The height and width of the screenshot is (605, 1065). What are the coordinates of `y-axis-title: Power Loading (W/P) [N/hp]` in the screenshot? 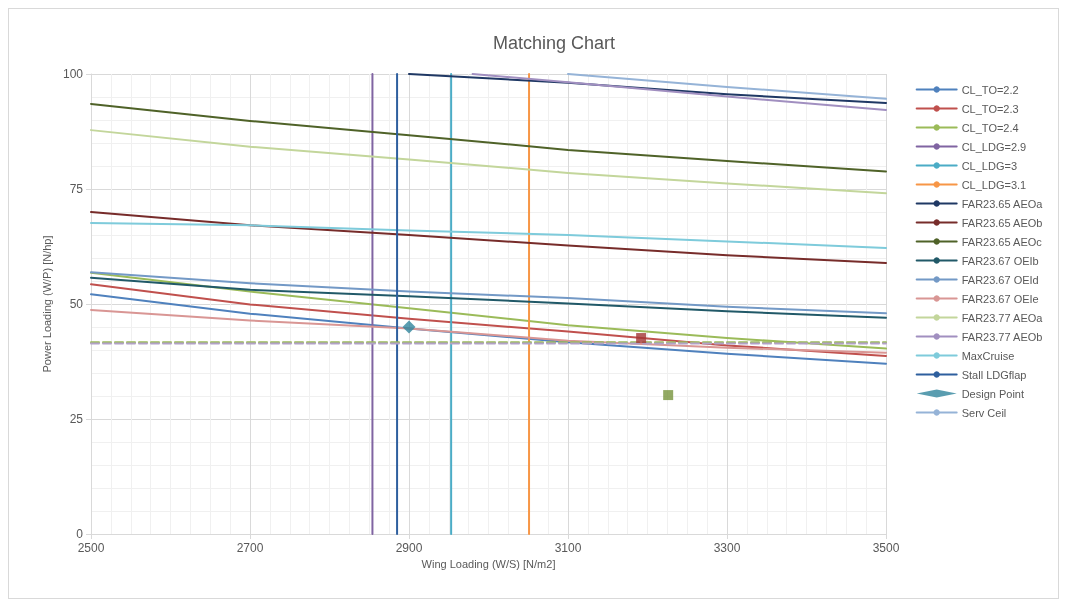 It's located at (46, 304).